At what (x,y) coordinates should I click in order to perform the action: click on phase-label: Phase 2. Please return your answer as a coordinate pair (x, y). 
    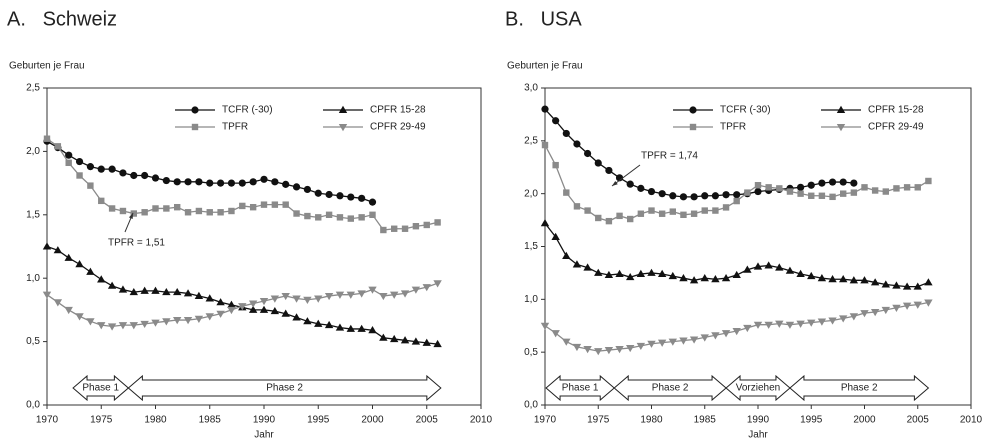
    Looking at the image, I should click on (859, 388).